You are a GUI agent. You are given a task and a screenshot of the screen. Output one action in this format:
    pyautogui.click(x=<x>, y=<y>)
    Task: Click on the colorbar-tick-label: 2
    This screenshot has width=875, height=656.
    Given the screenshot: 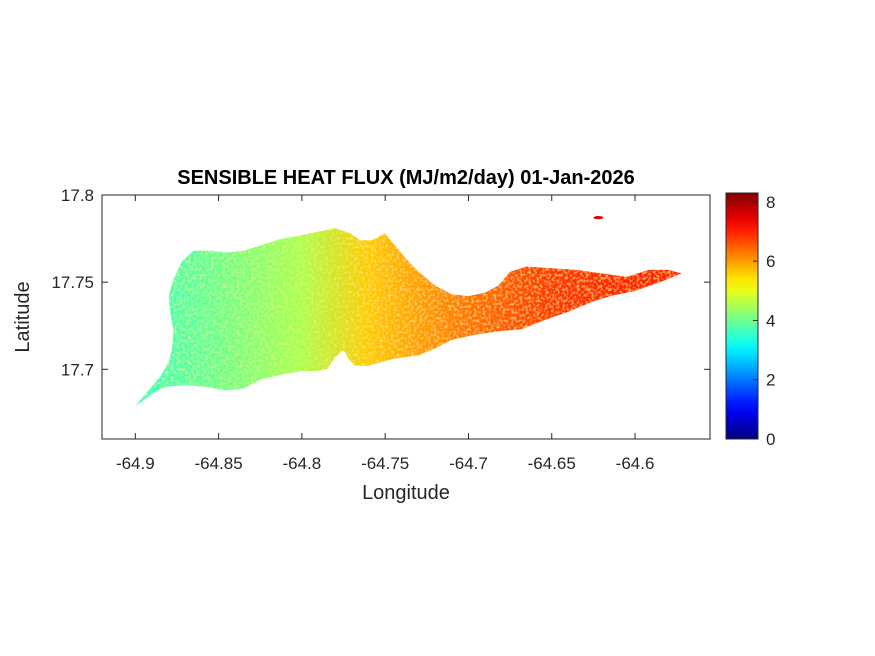 What is the action you would take?
    pyautogui.click(x=770, y=380)
    